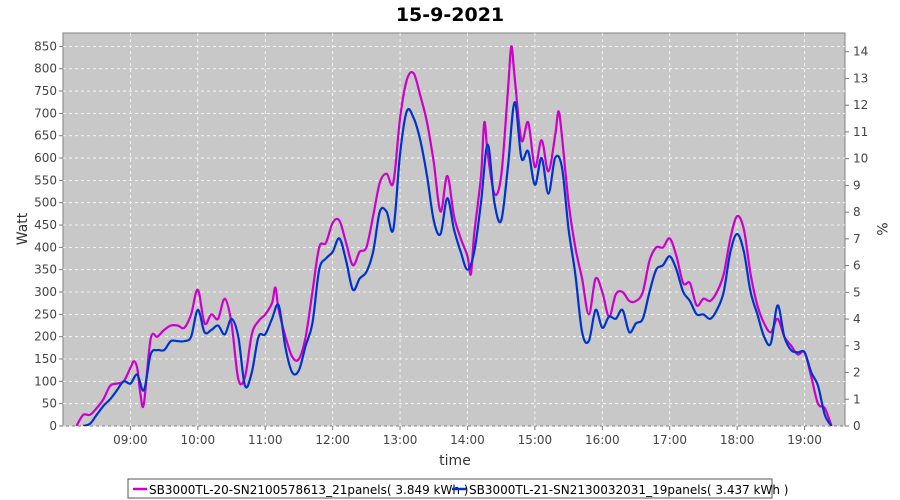 The width and height of the screenshot is (900, 500). Describe the element at coordinates (857, 239) in the screenshot. I see `y2-tick-label: 7` at that location.